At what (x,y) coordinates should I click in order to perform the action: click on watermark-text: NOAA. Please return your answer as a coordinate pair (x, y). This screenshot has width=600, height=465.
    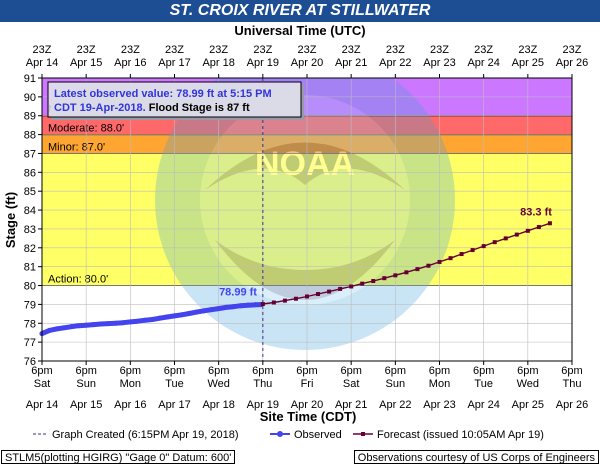
    Looking at the image, I should click on (305, 164).